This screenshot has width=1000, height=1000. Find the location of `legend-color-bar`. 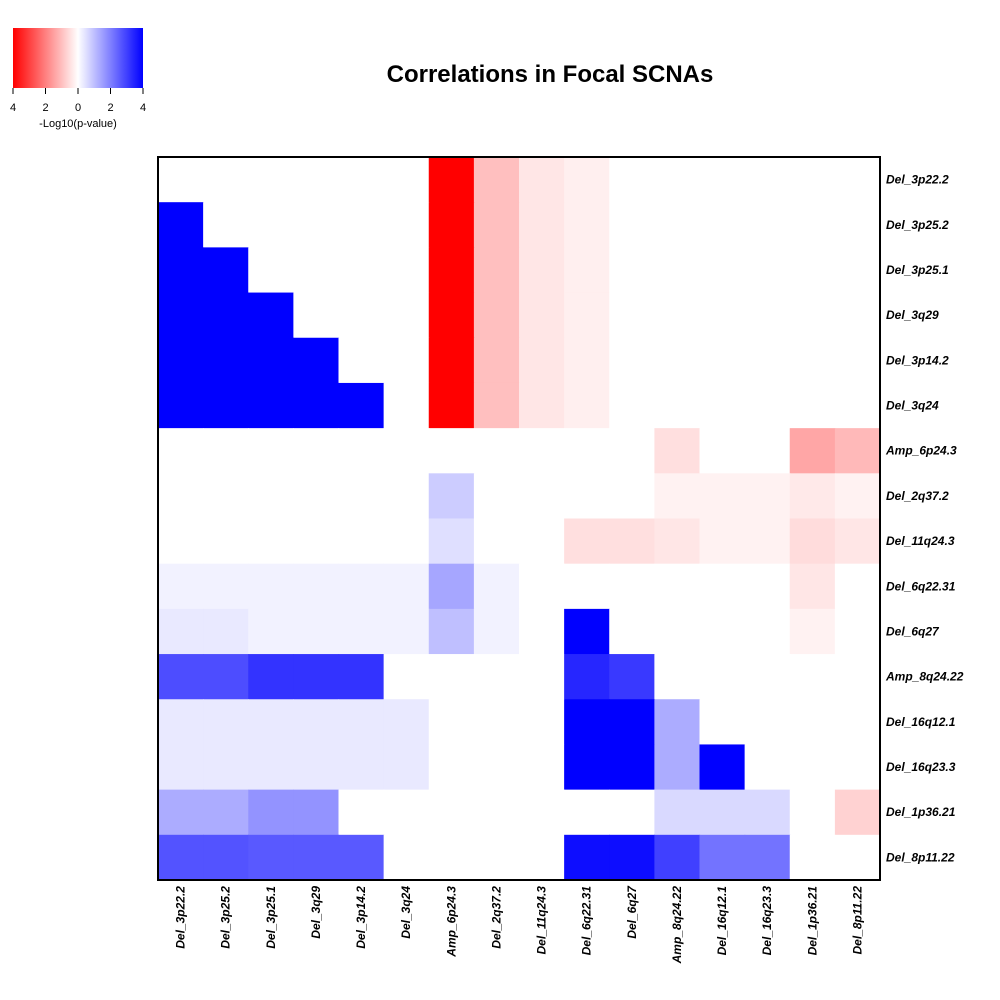

legend-color-bar is located at coordinates (78, 58).